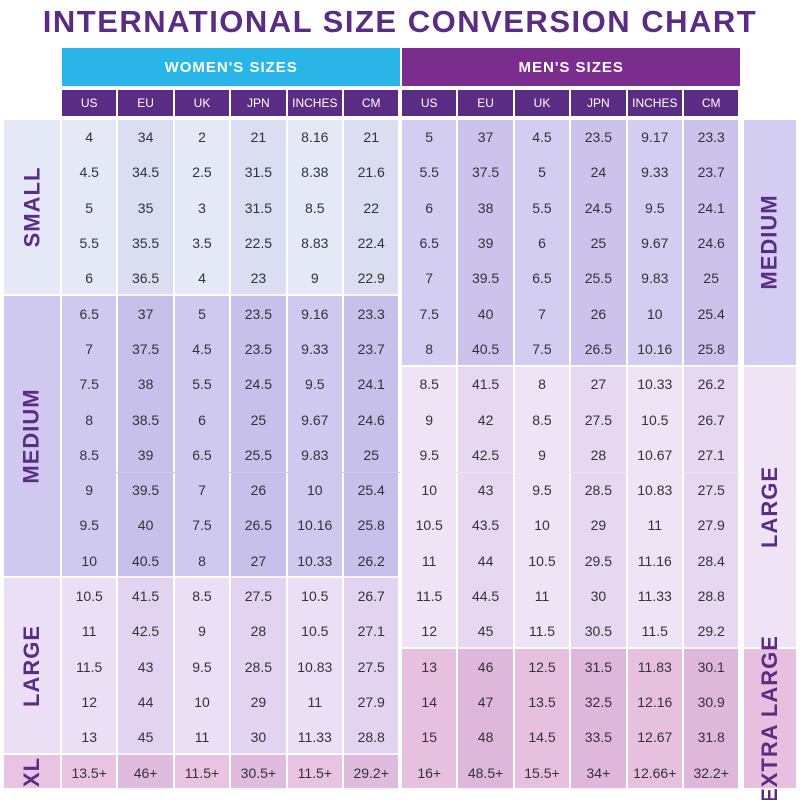  What do you see at coordinates (543, 667) in the screenshot?
I see `cell: 12.5` at bounding box center [543, 667].